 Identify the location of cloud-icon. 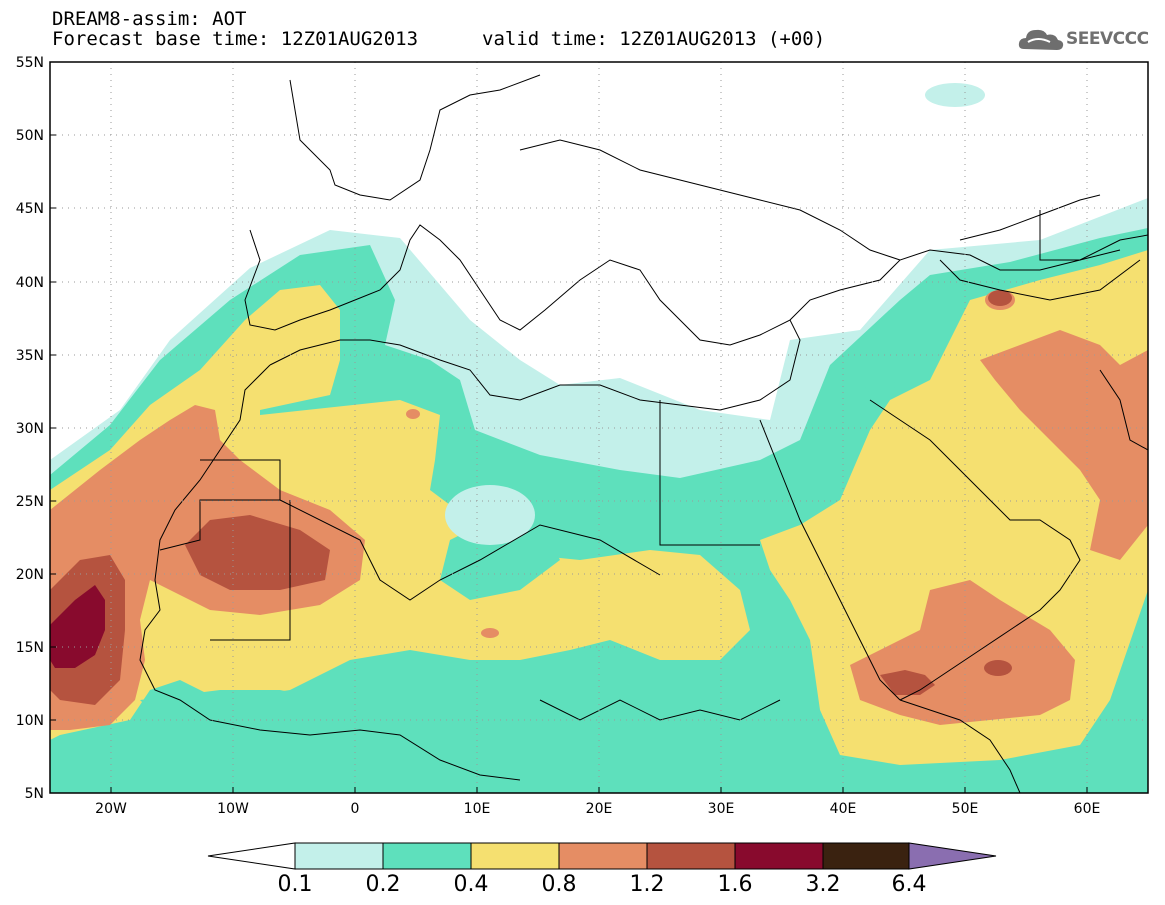
(1041, 39).